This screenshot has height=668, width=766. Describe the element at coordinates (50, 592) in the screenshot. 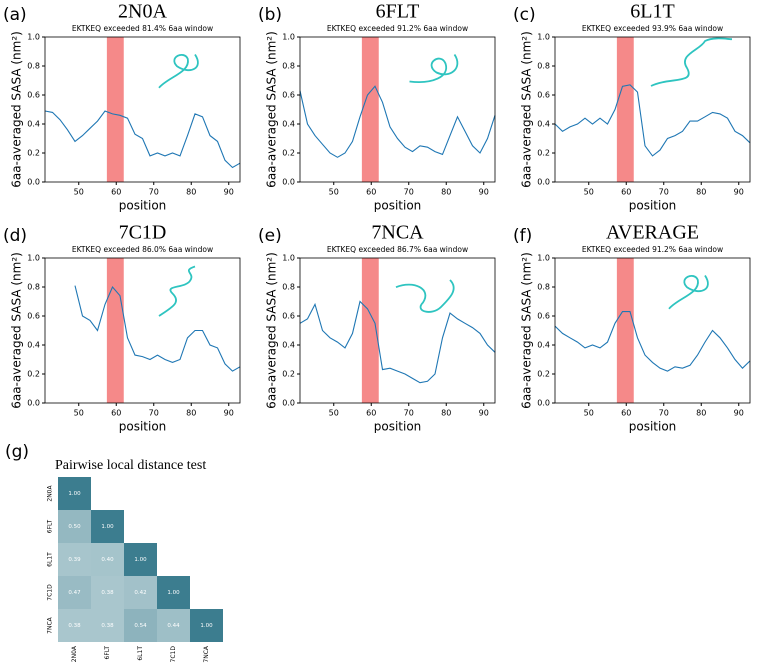

I see `row-label: 7C1D` at that location.